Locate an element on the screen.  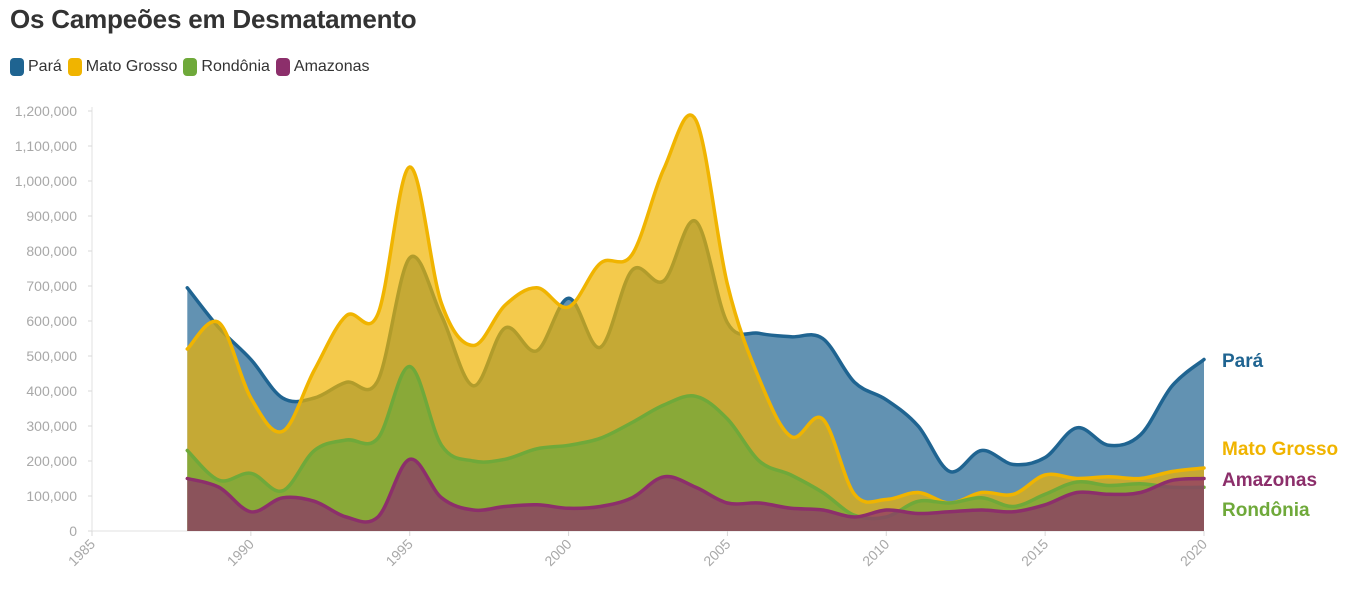
legend-item-amazonas: Amazonas is located at coordinates (322, 67).